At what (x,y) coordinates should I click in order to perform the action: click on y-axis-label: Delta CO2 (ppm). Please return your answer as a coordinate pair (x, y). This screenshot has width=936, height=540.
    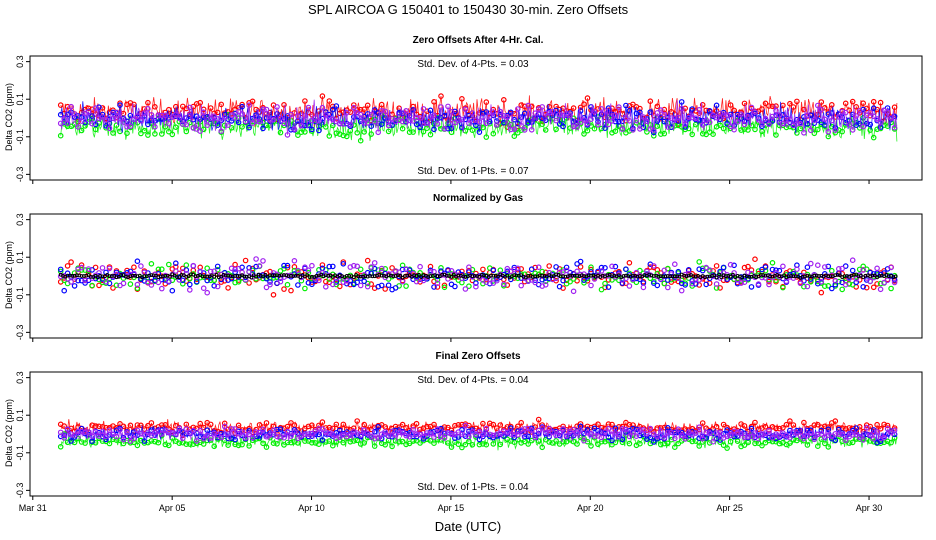
    Looking at the image, I should click on (9, 433).